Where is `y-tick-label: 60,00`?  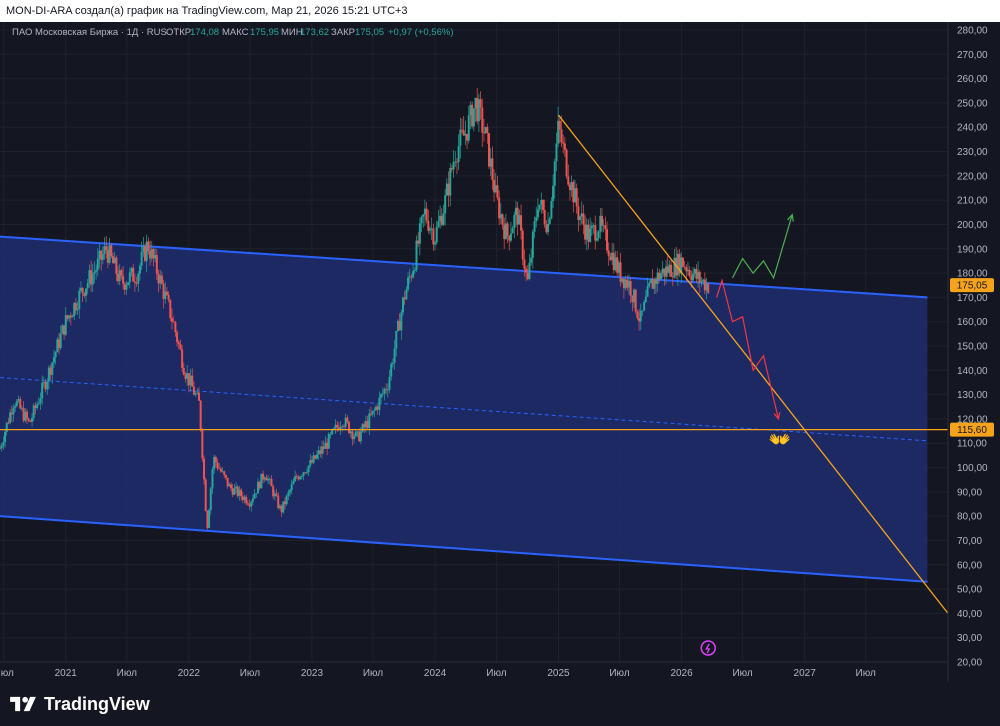
y-tick-label: 60,00 is located at coordinates (969, 565).